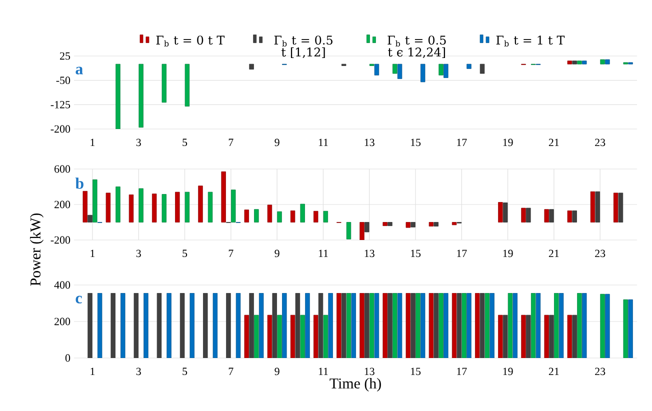 The image size is (652, 411). Describe the element at coordinates (65, 56) in the screenshot. I see `y-tick-label: 25` at that location.